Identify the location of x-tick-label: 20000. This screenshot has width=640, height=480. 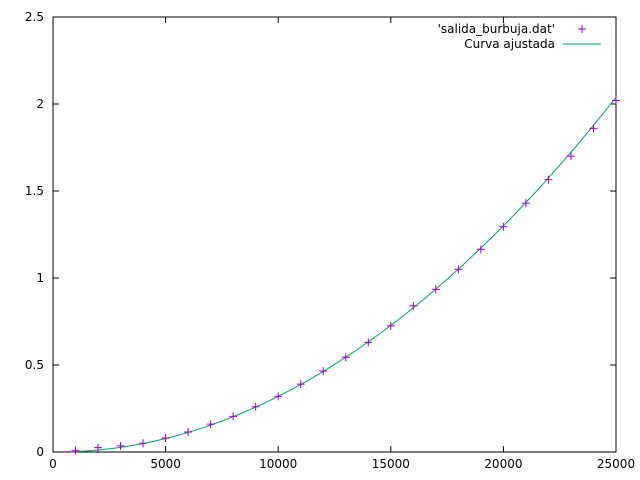
(503, 464).